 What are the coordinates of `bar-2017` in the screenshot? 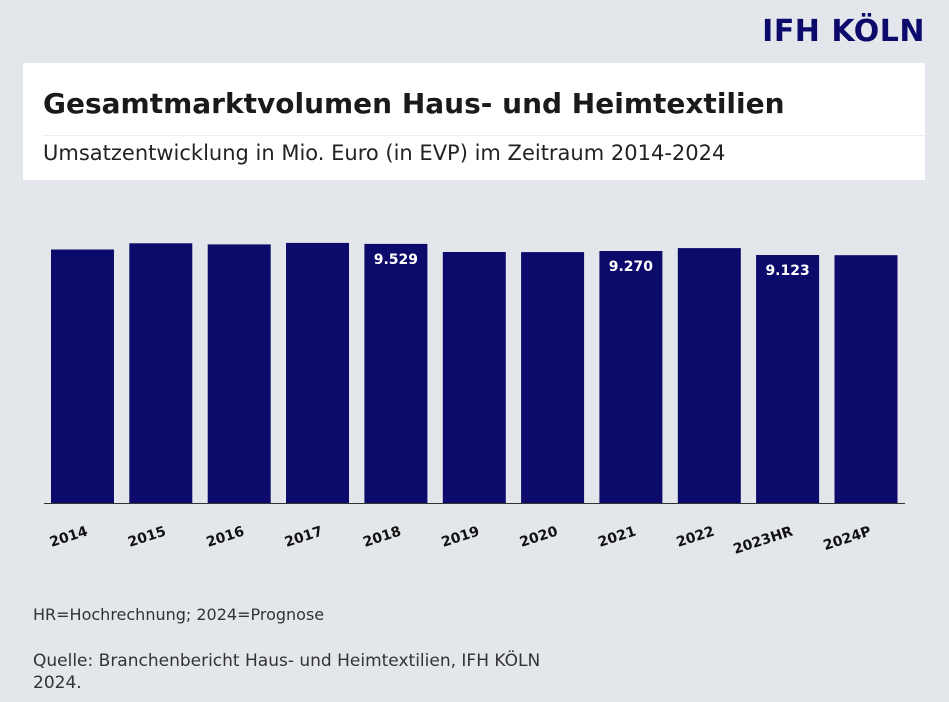 It's located at (317, 372).